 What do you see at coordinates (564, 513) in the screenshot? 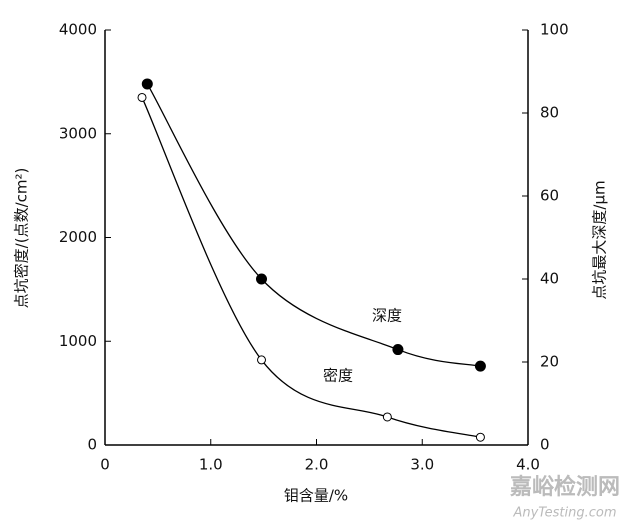
I see `watermark: AnyTesting.com` at bounding box center [564, 513].